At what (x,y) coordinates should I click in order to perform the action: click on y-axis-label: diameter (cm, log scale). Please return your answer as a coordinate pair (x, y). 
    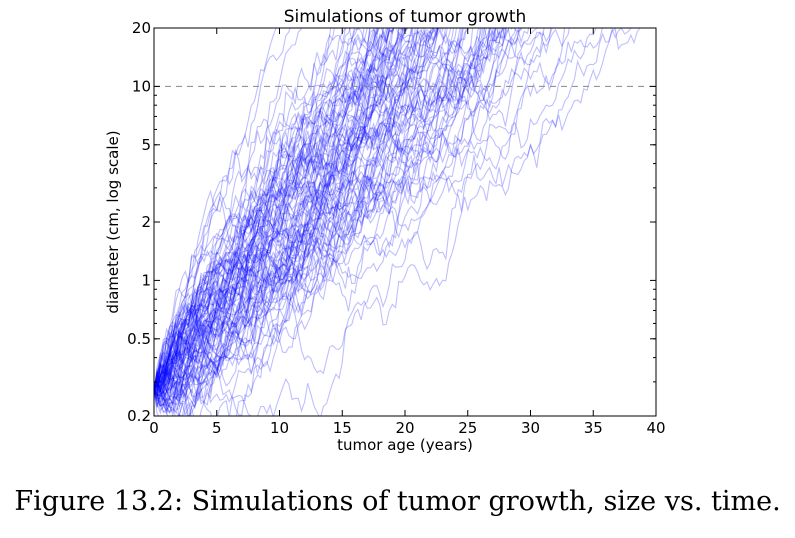
    Looking at the image, I should click on (113, 221).